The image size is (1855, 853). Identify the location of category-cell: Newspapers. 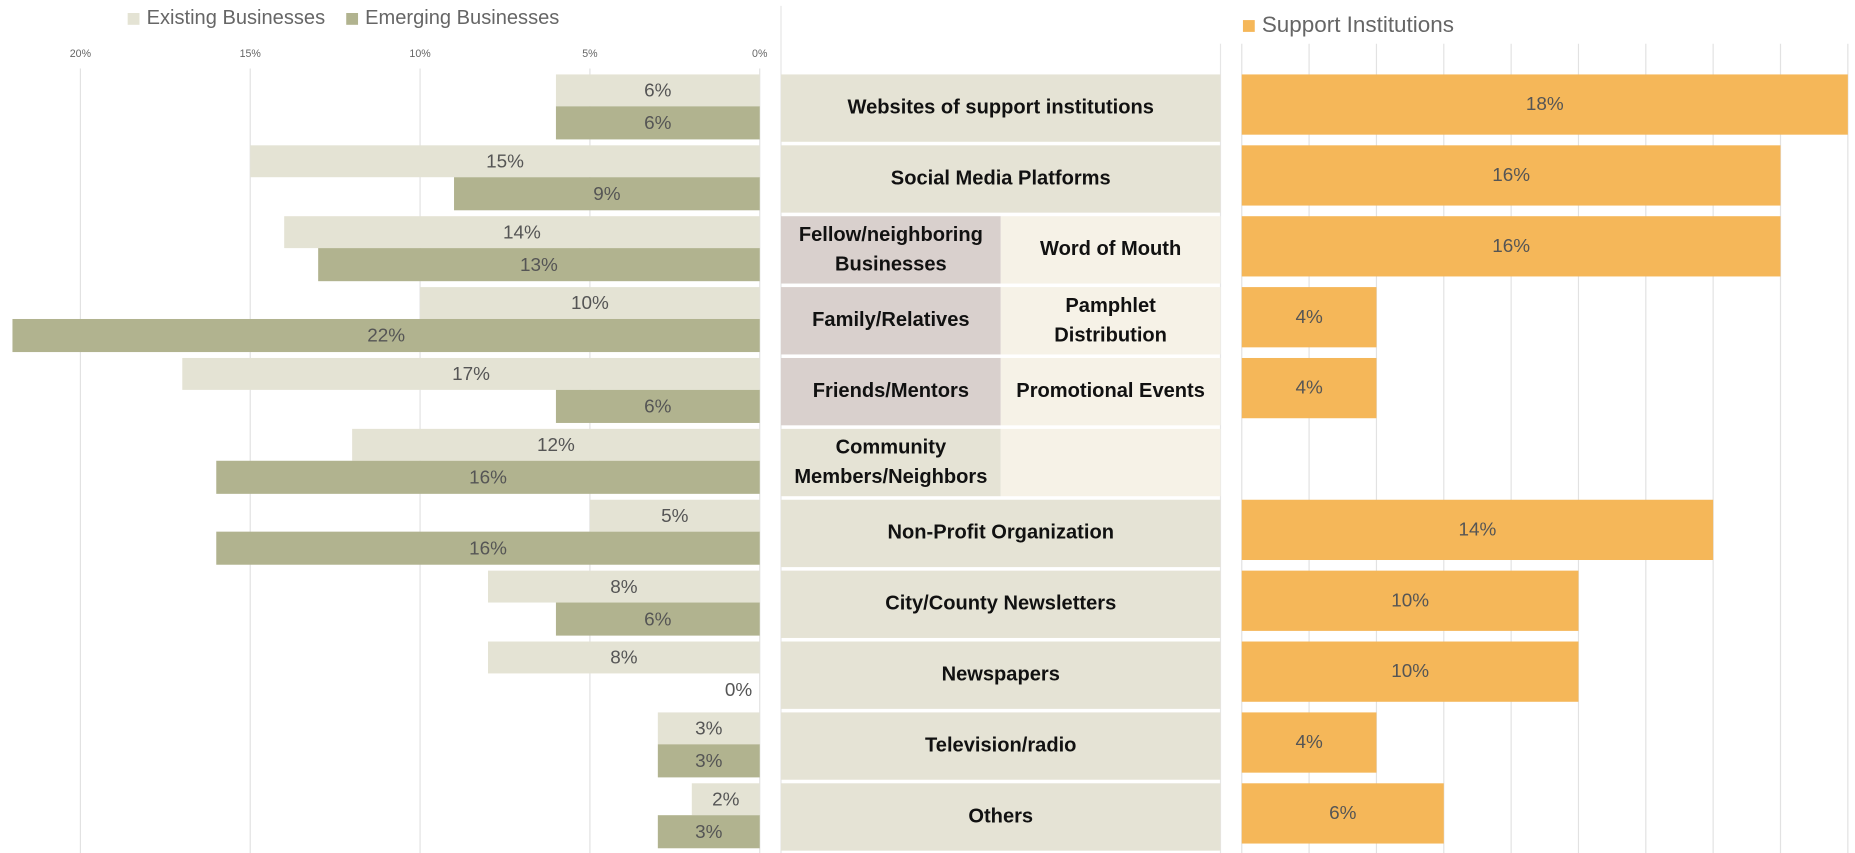
(1000, 674).